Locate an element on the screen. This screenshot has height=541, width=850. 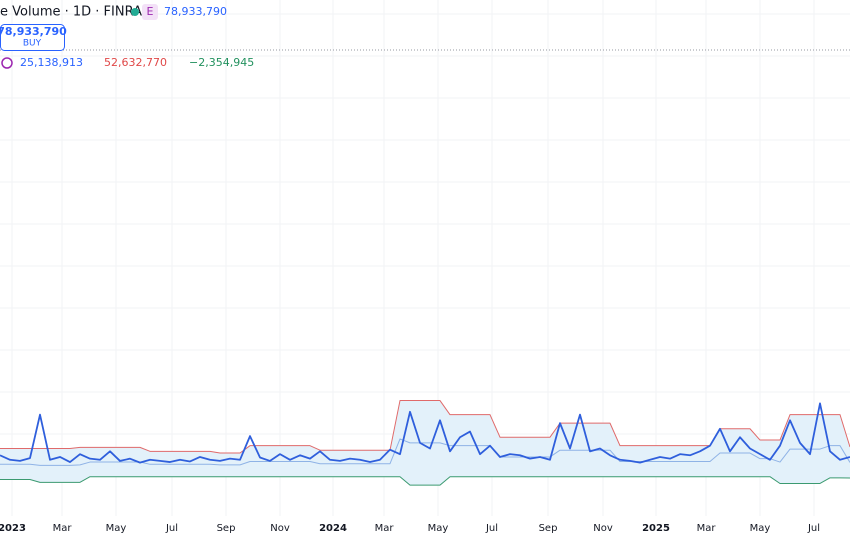
x-tick-label: 2024 is located at coordinates (333, 528).